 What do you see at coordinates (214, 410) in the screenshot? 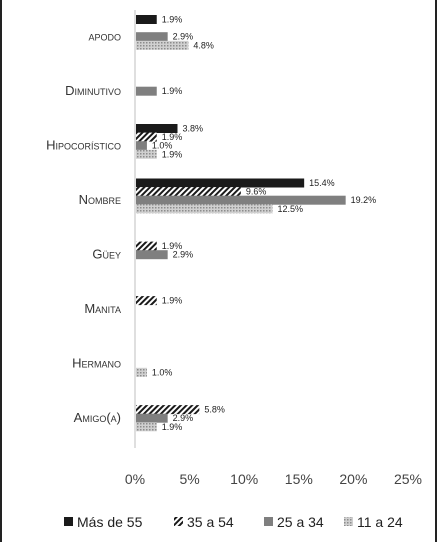
I see `data-label: 5.8%` at bounding box center [214, 410].